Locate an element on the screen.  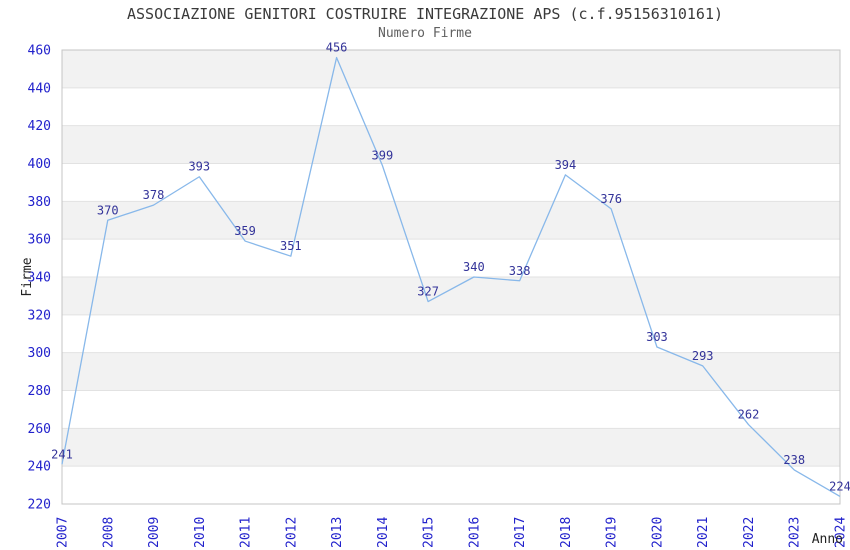
point-label: 224 is located at coordinates (839, 486).